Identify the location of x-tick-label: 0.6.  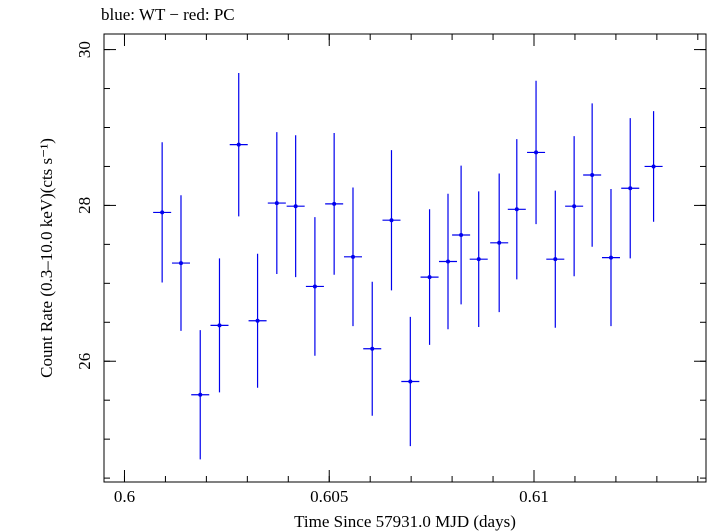
(124, 496).